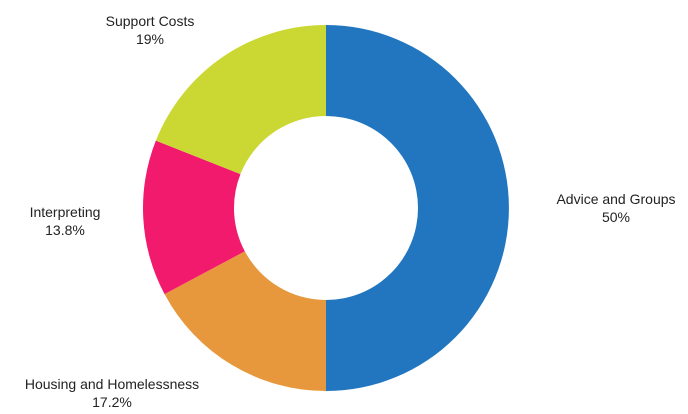 This screenshot has width=688, height=414. What do you see at coordinates (616, 217) in the screenshot?
I see `slice-value-advice-and-groups: 50%` at bounding box center [616, 217].